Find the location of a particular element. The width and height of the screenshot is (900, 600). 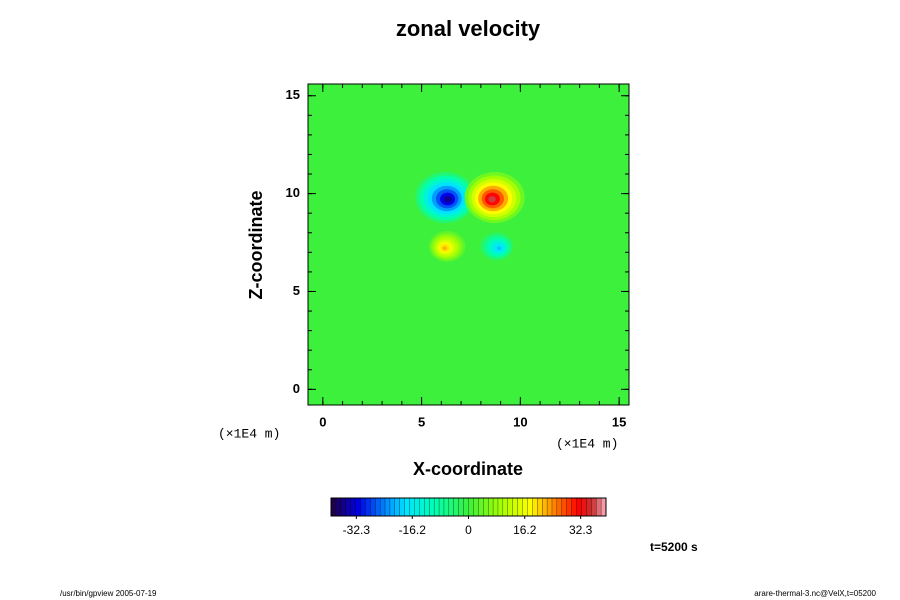

colorbar-tick-label: 32.3 is located at coordinates (581, 530).